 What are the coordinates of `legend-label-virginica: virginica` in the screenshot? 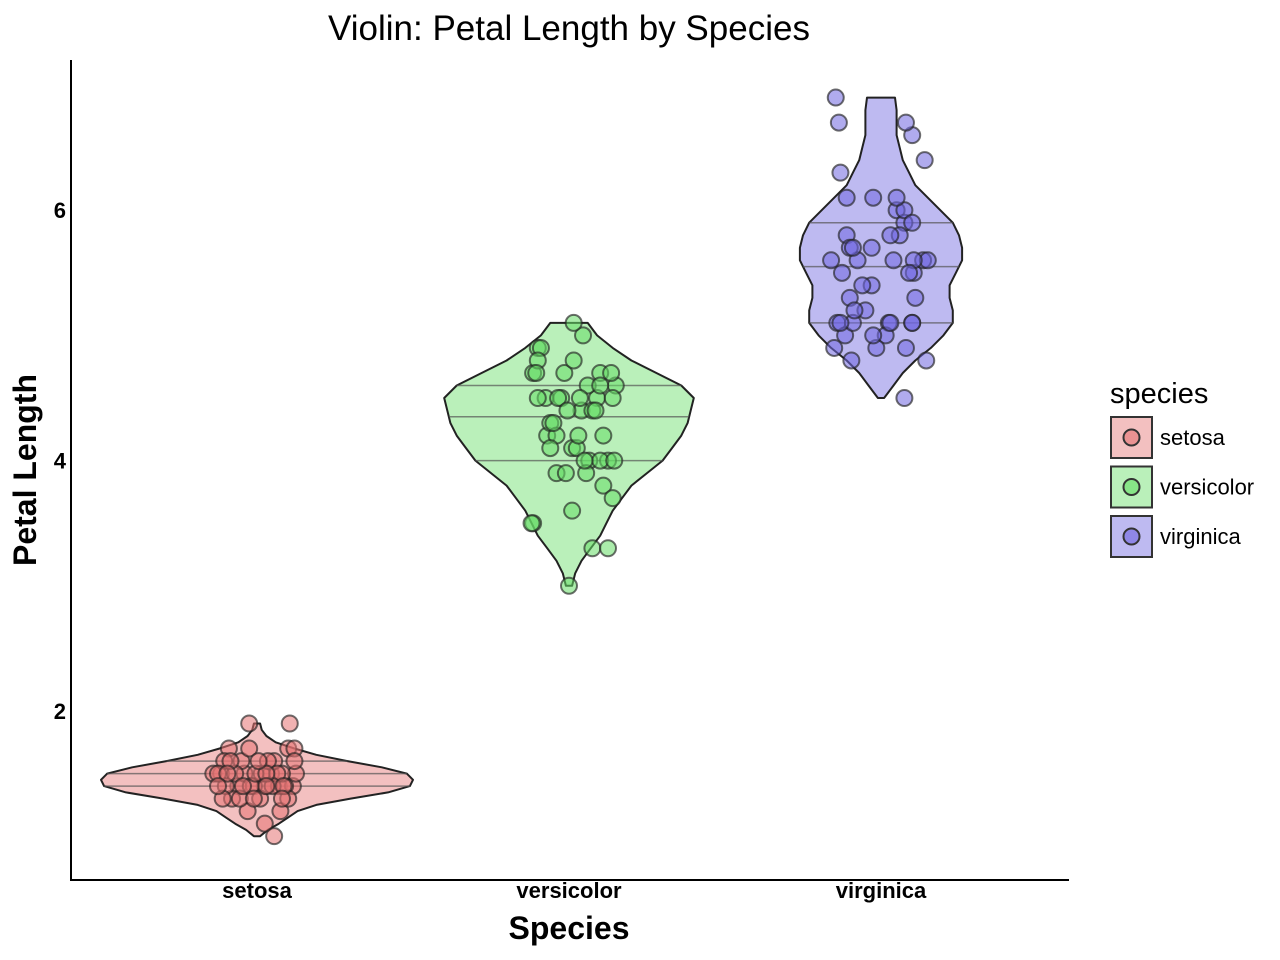 It's located at (1200, 536).